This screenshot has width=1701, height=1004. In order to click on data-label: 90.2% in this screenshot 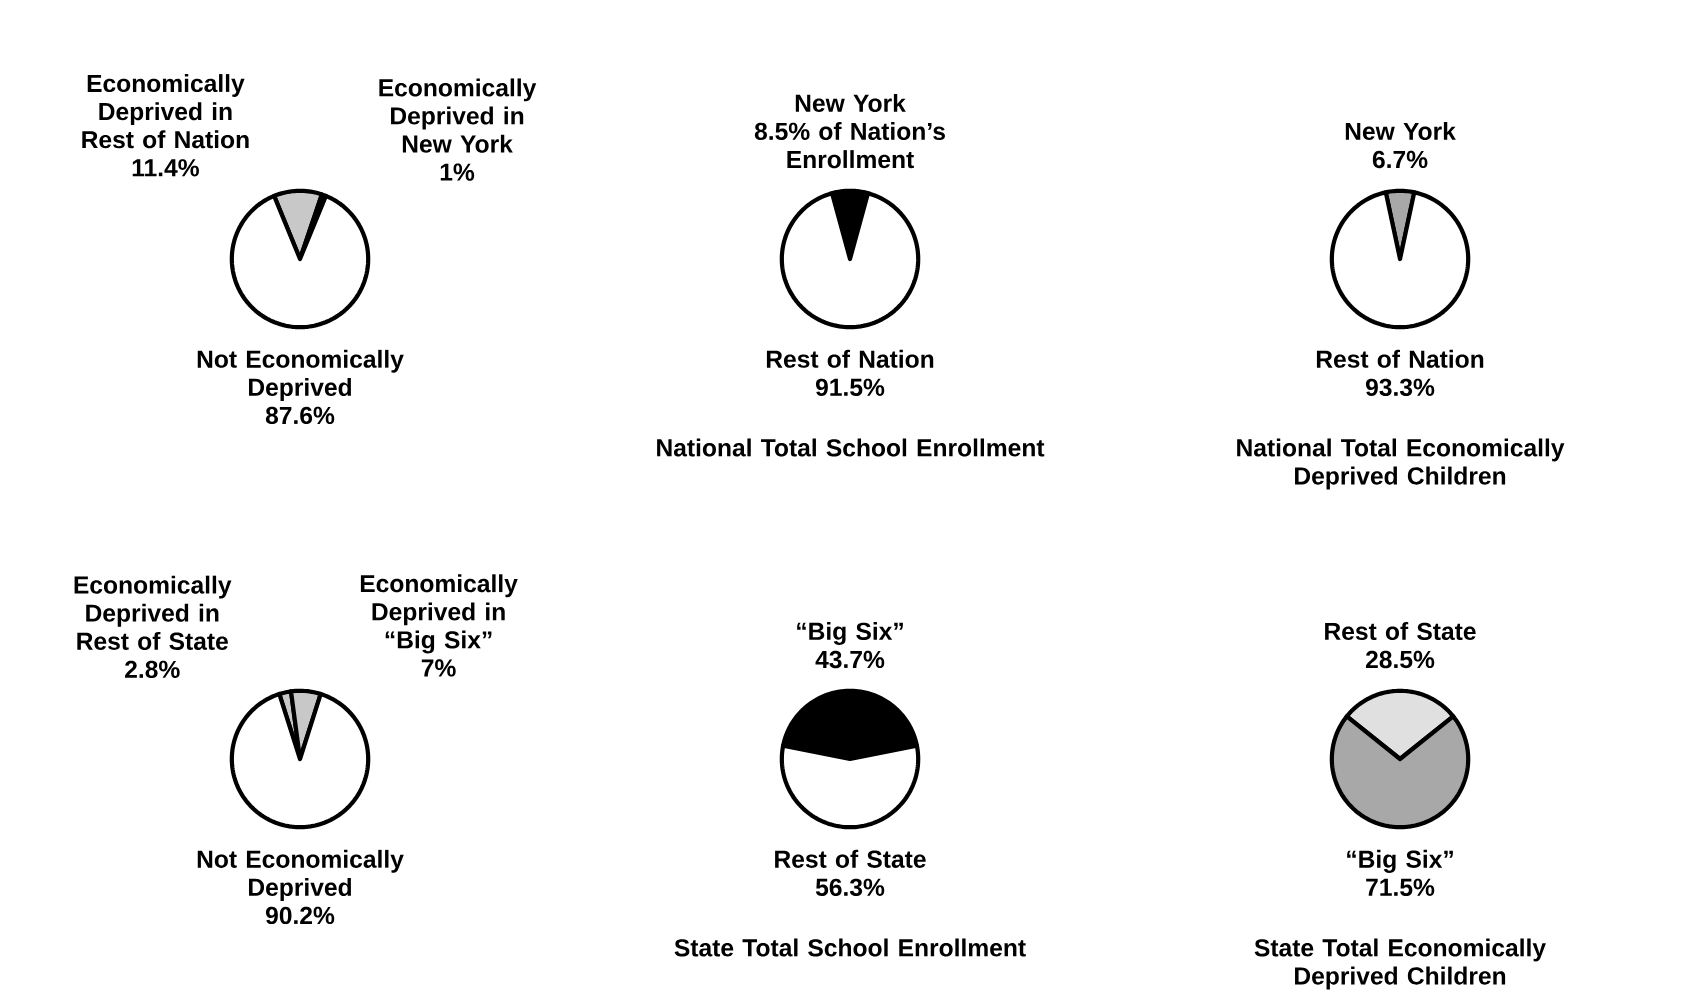, I will do `click(300, 915)`.